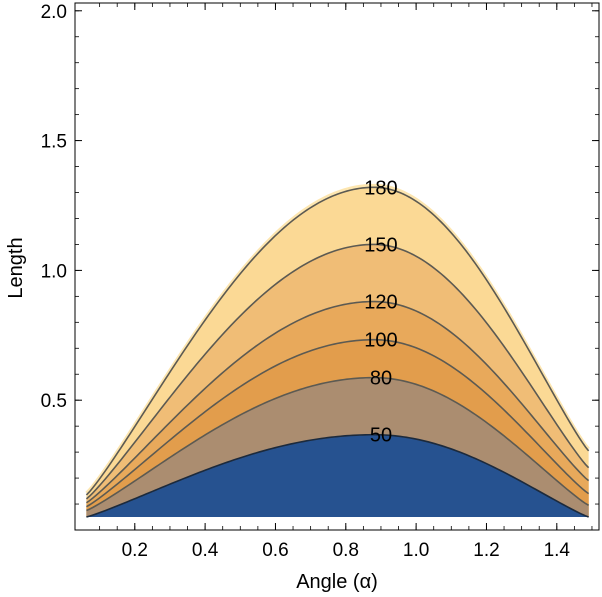  Describe the element at coordinates (381, 379) in the screenshot. I see `contour-label-80: 80` at that location.